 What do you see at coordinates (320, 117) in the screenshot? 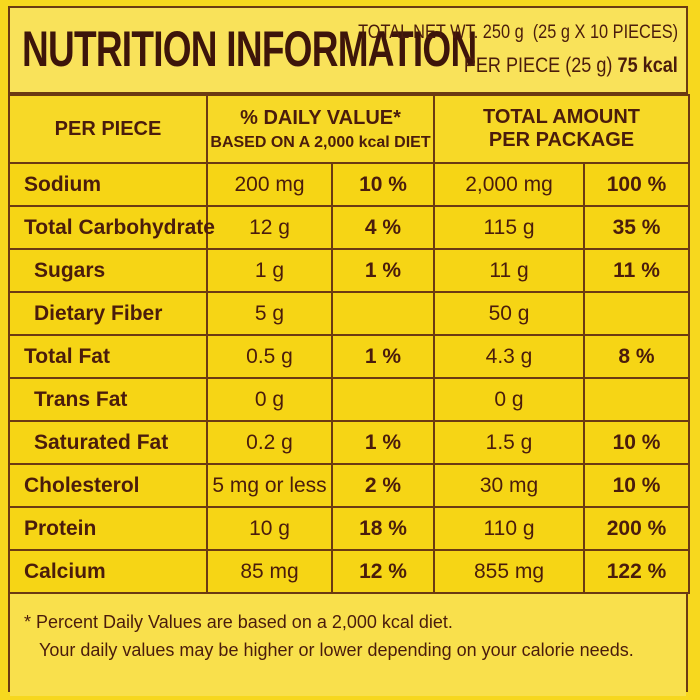
I see `header-main: % DAILY VALUE*` at bounding box center [320, 117].